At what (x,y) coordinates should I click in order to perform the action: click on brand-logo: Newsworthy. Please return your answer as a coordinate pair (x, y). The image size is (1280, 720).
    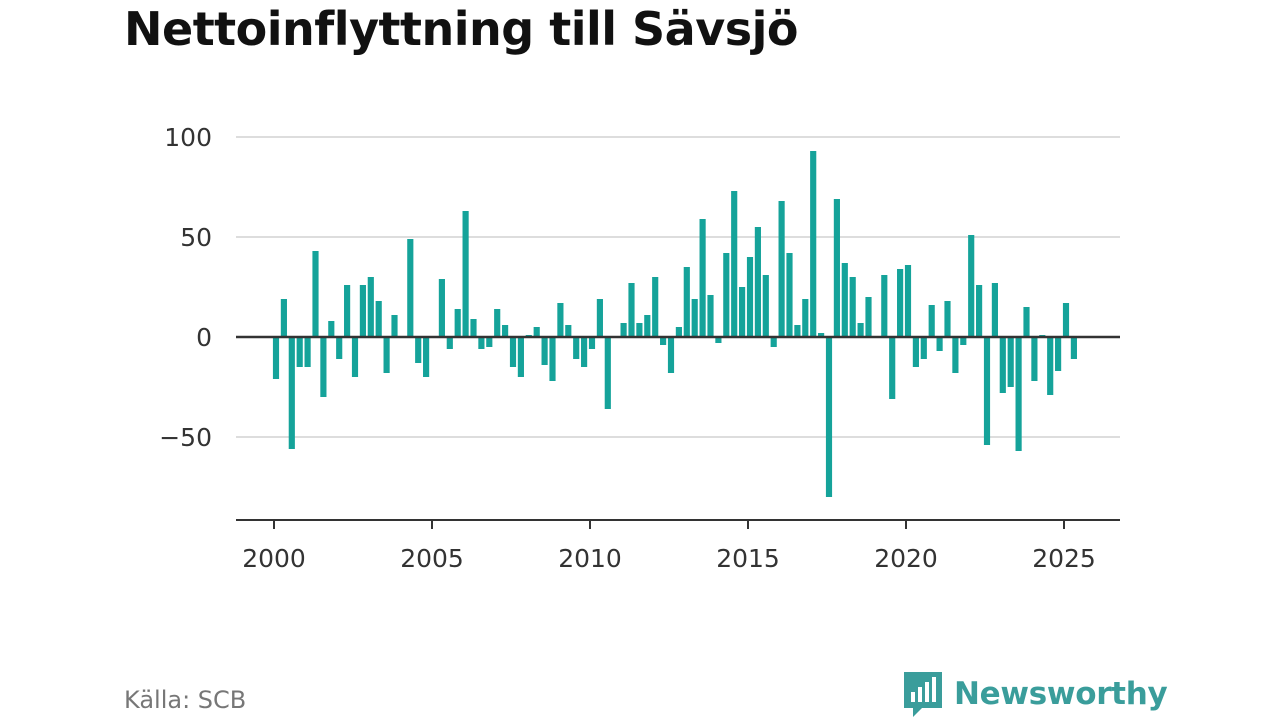
    Looking at the image, I should click on (1035, 694).